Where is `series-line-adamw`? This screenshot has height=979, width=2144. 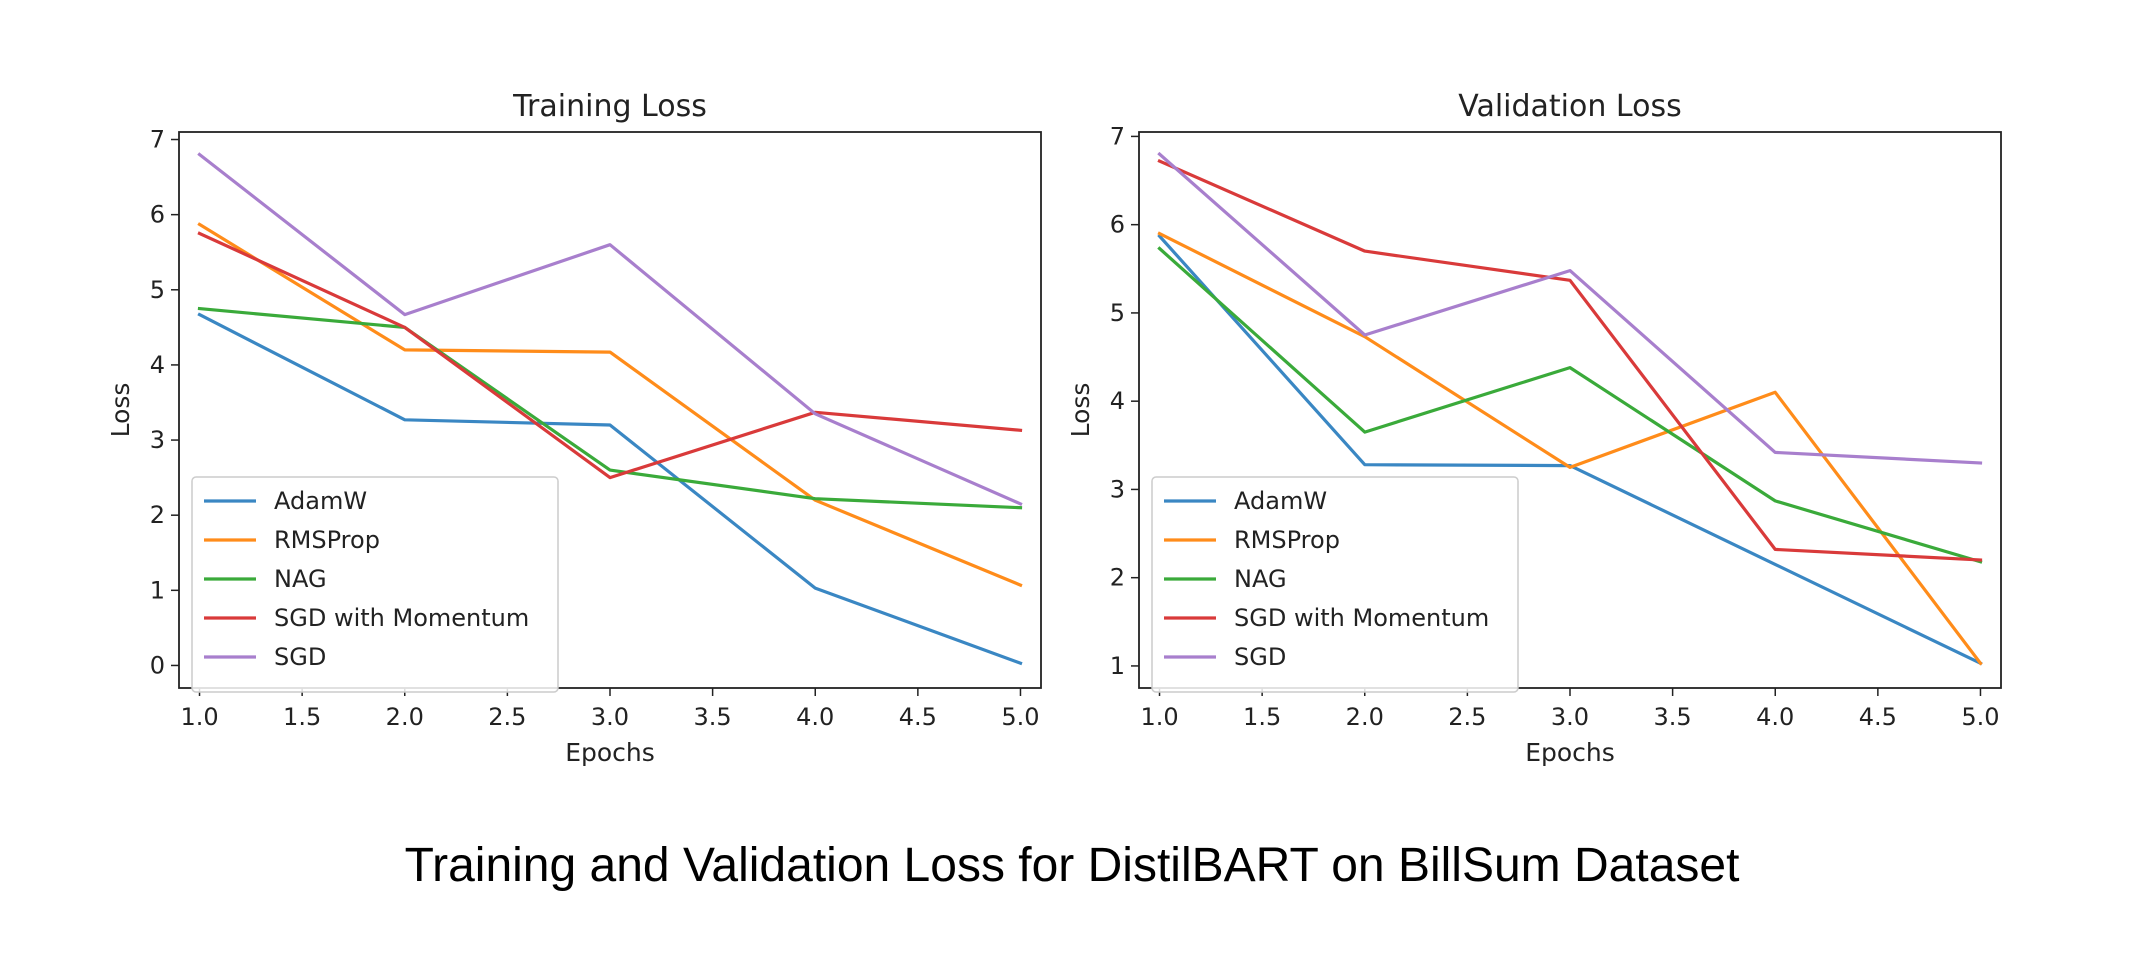
series-line-adamw is located at coordinates (610, 489).